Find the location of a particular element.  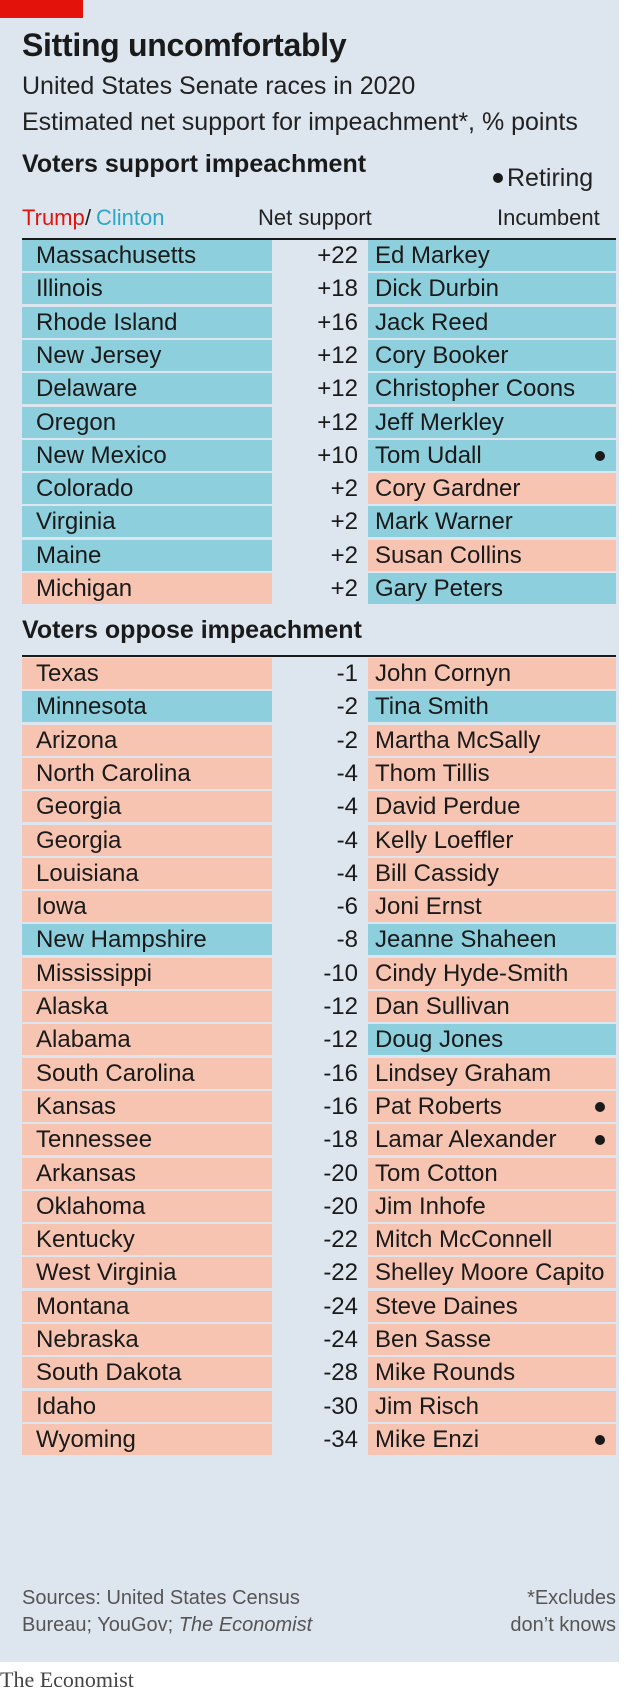

net-support-cell: +2 is located at coordinates (344, 588).